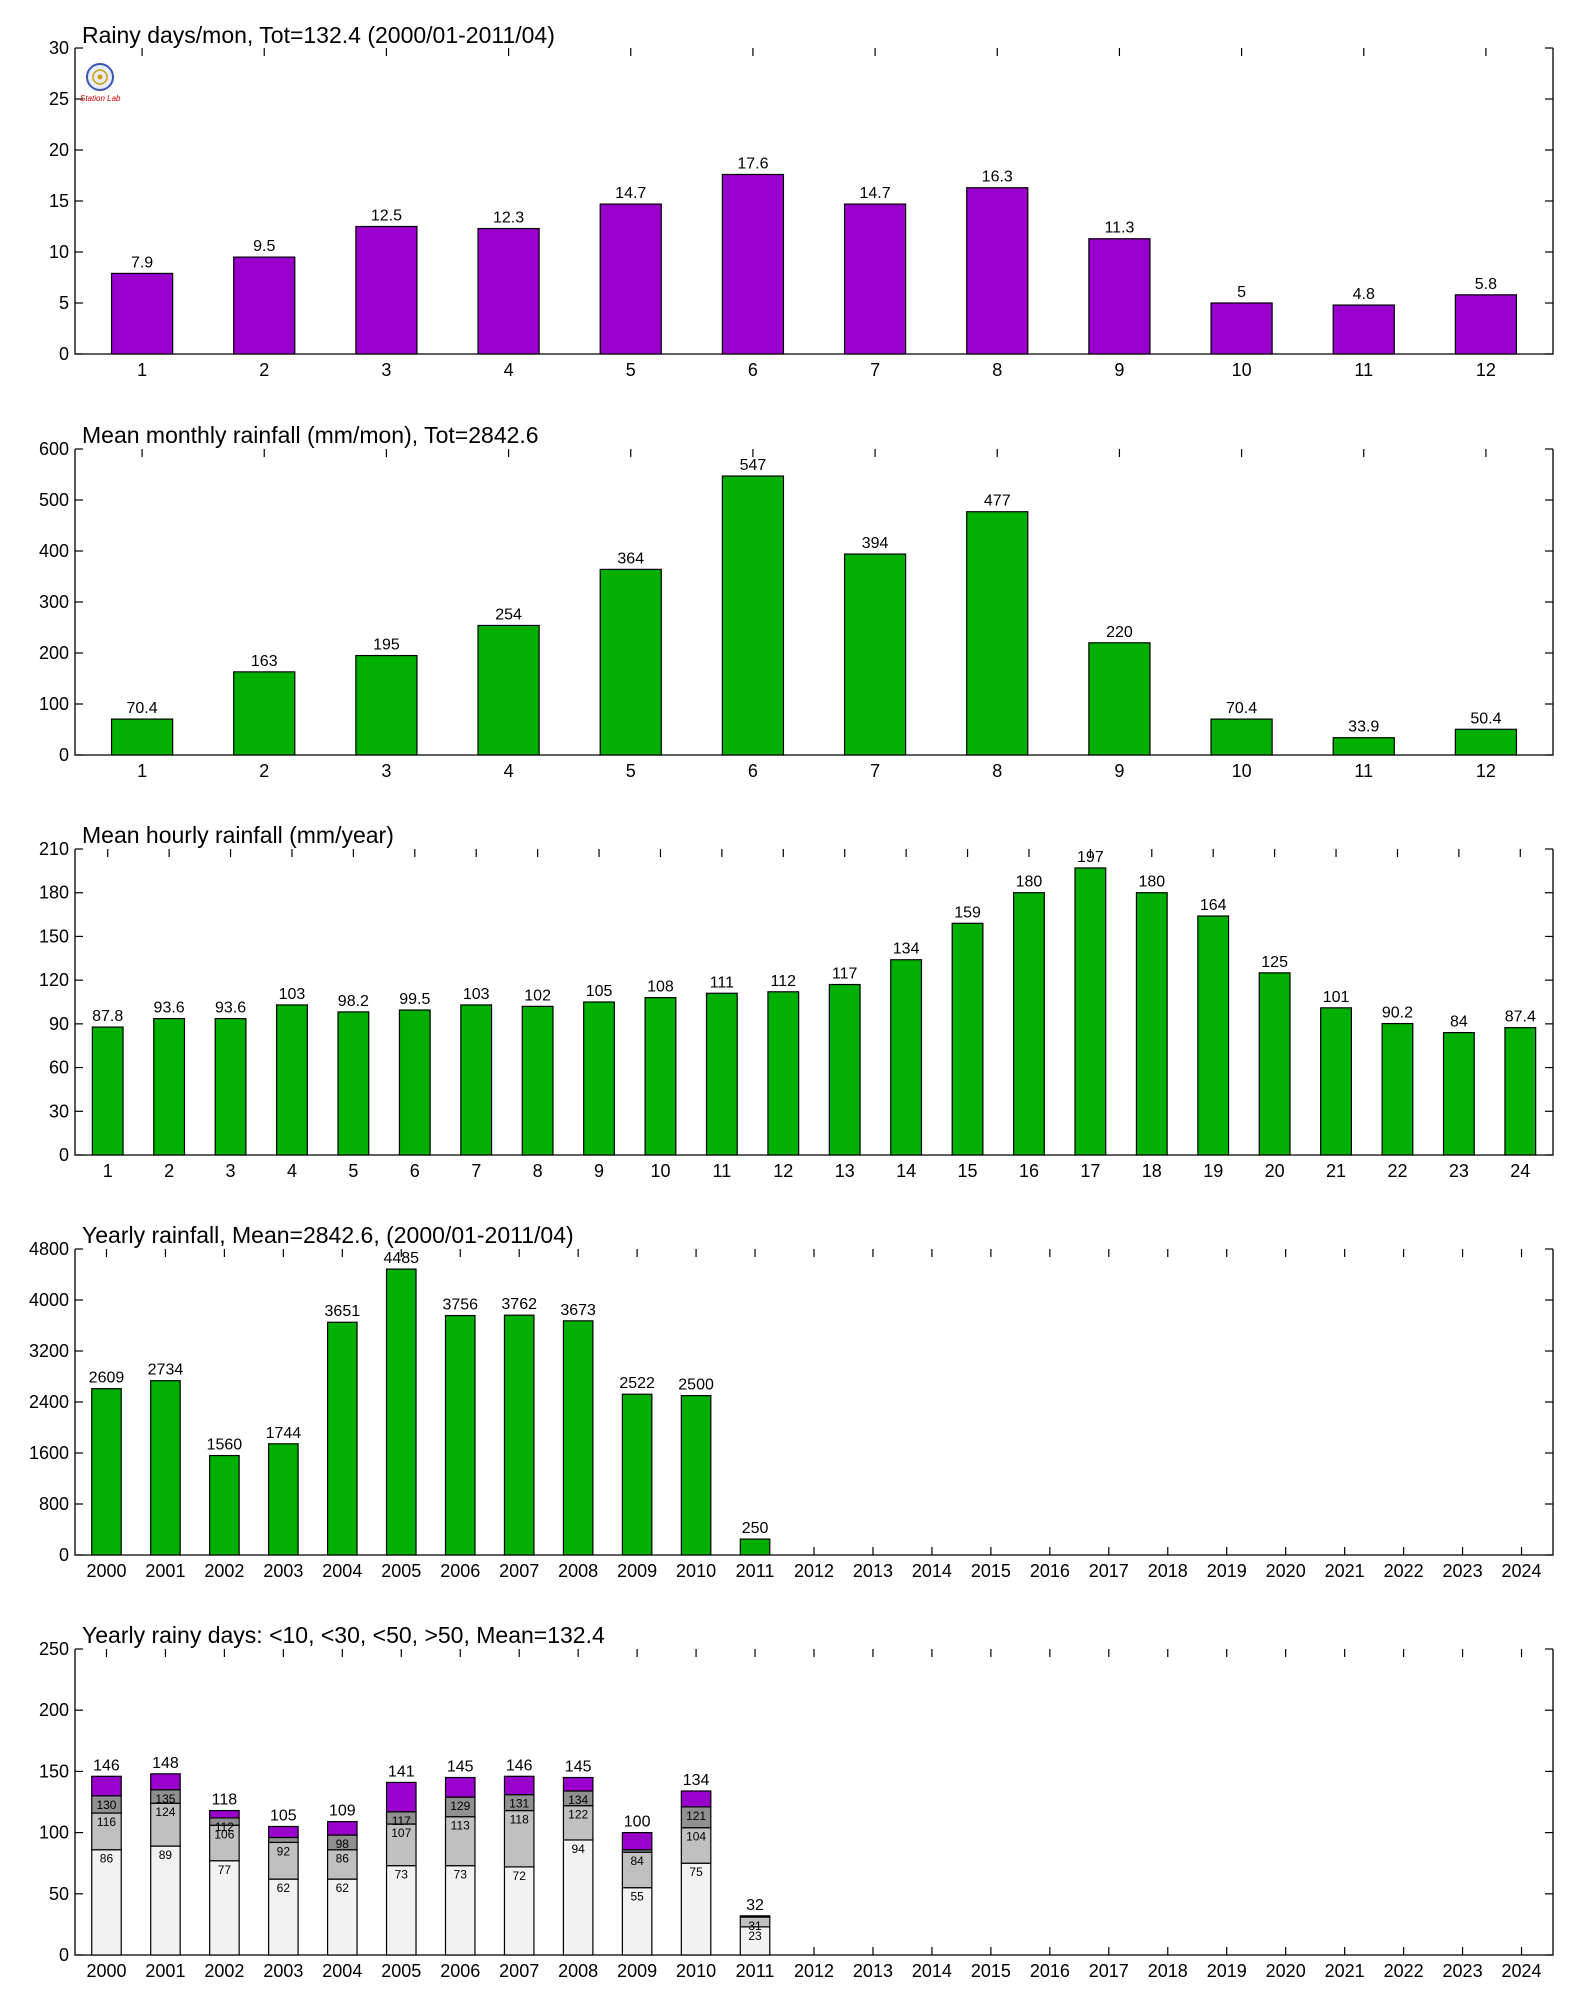 This screenshot has width=1580, height=2000. What do you see at coordinates (631, 370) in the screenshot?
I see `x-tick-label: 5` at bounding box center [631, 370].